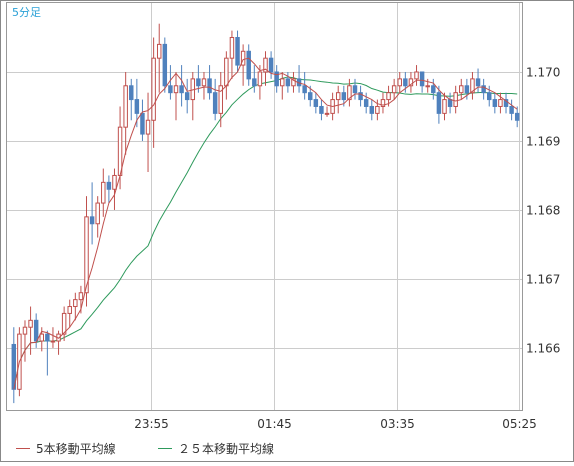 The height and width of the screenshot is (466, 574). I want to click on x-tick-label: 03:35, so click(397, 424).